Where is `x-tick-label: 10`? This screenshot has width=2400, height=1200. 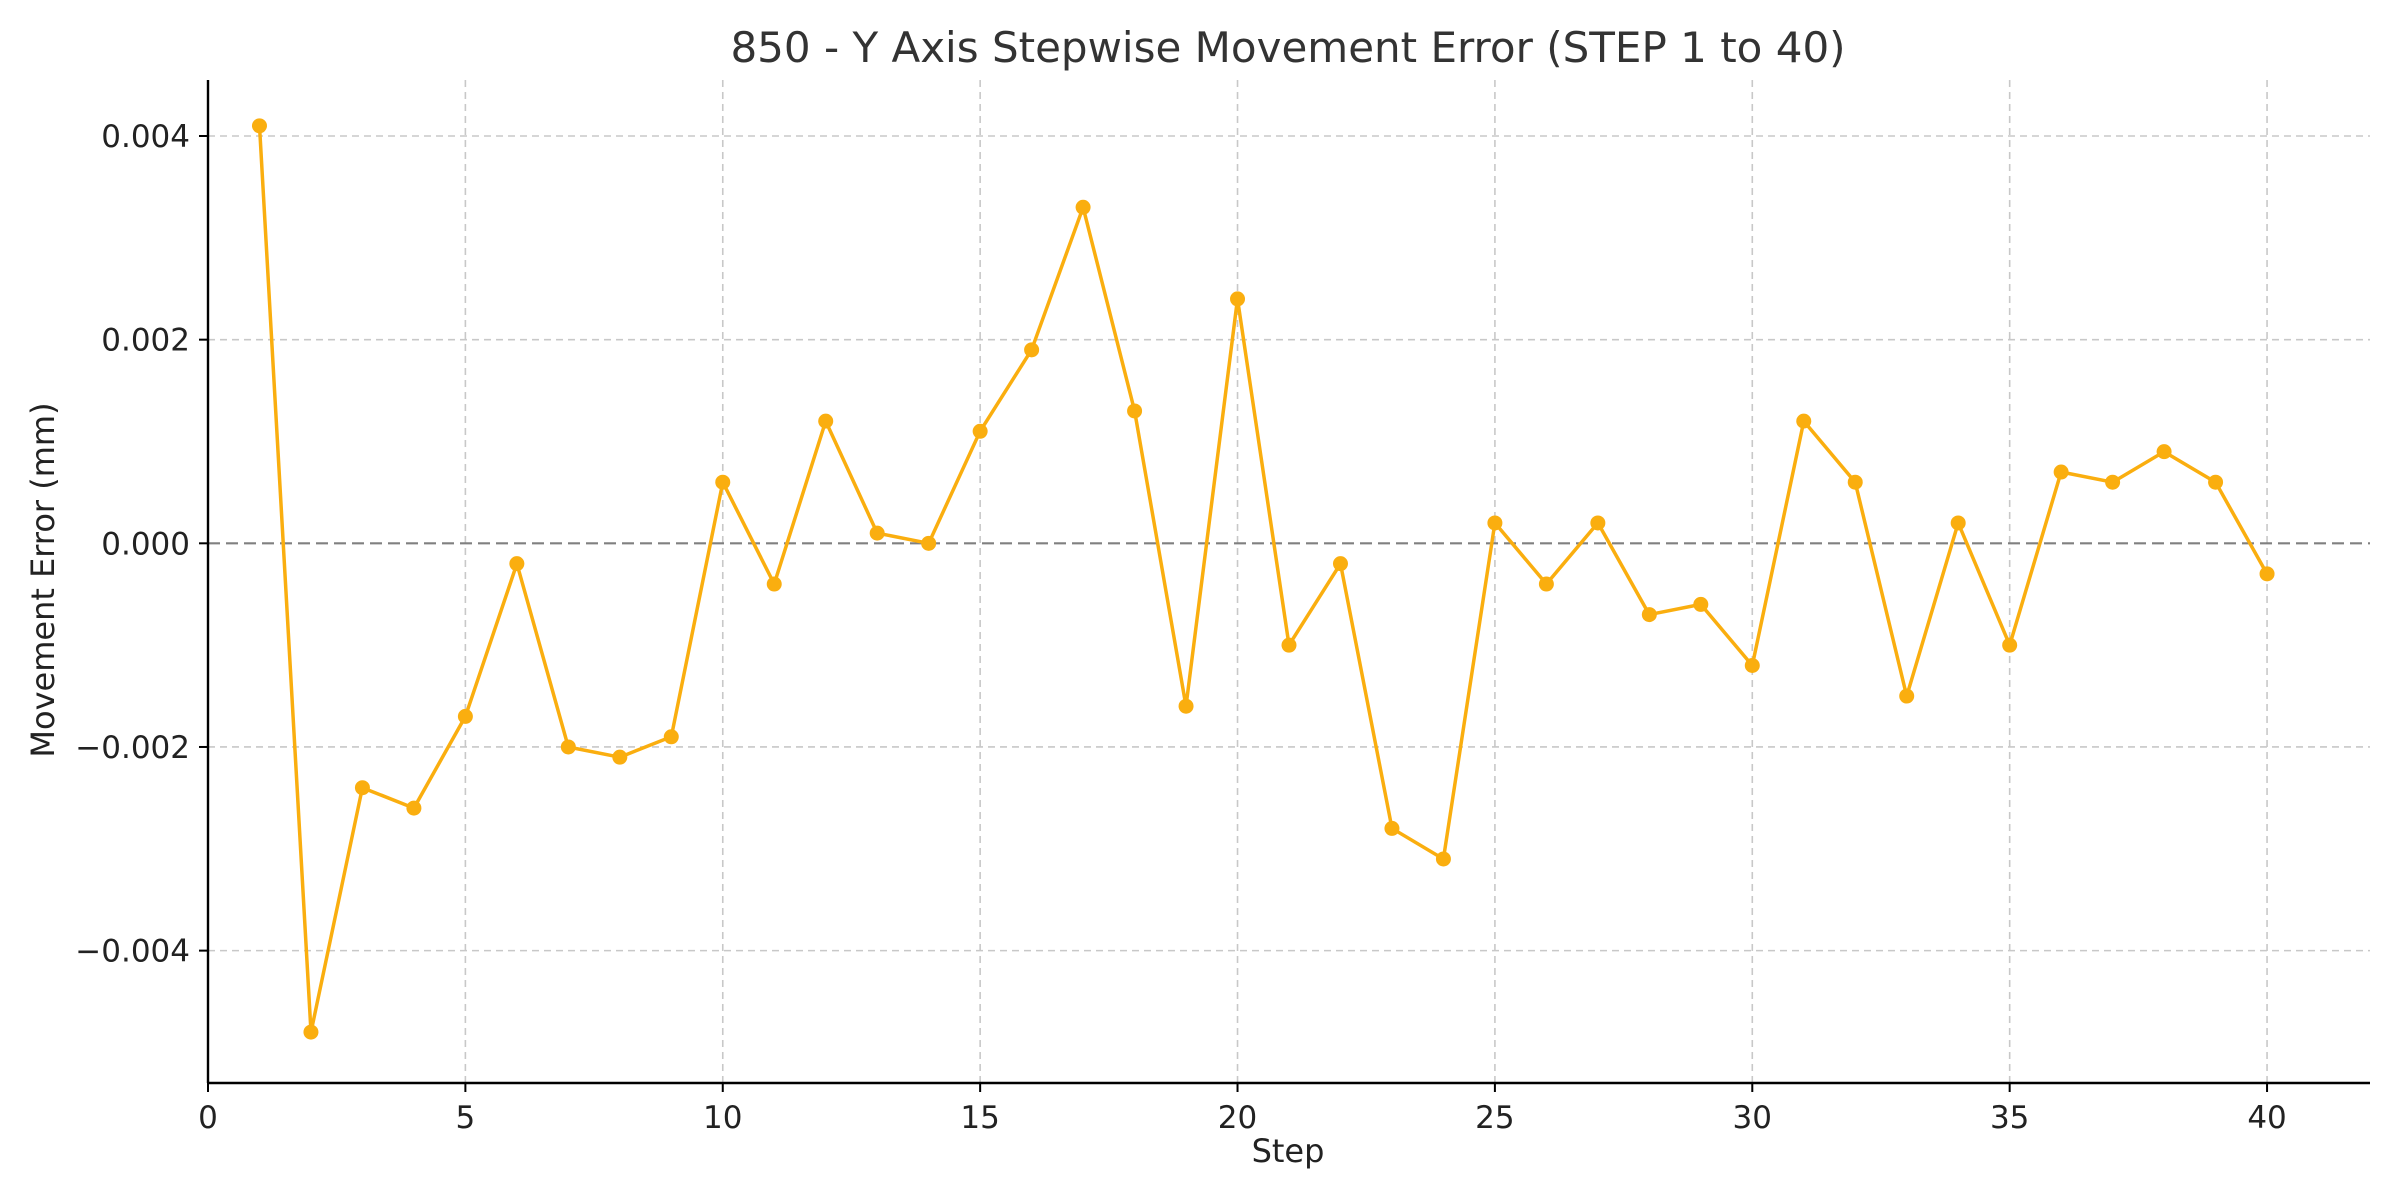 x-tick-label: 10 is located at coordinates (722, 1118).